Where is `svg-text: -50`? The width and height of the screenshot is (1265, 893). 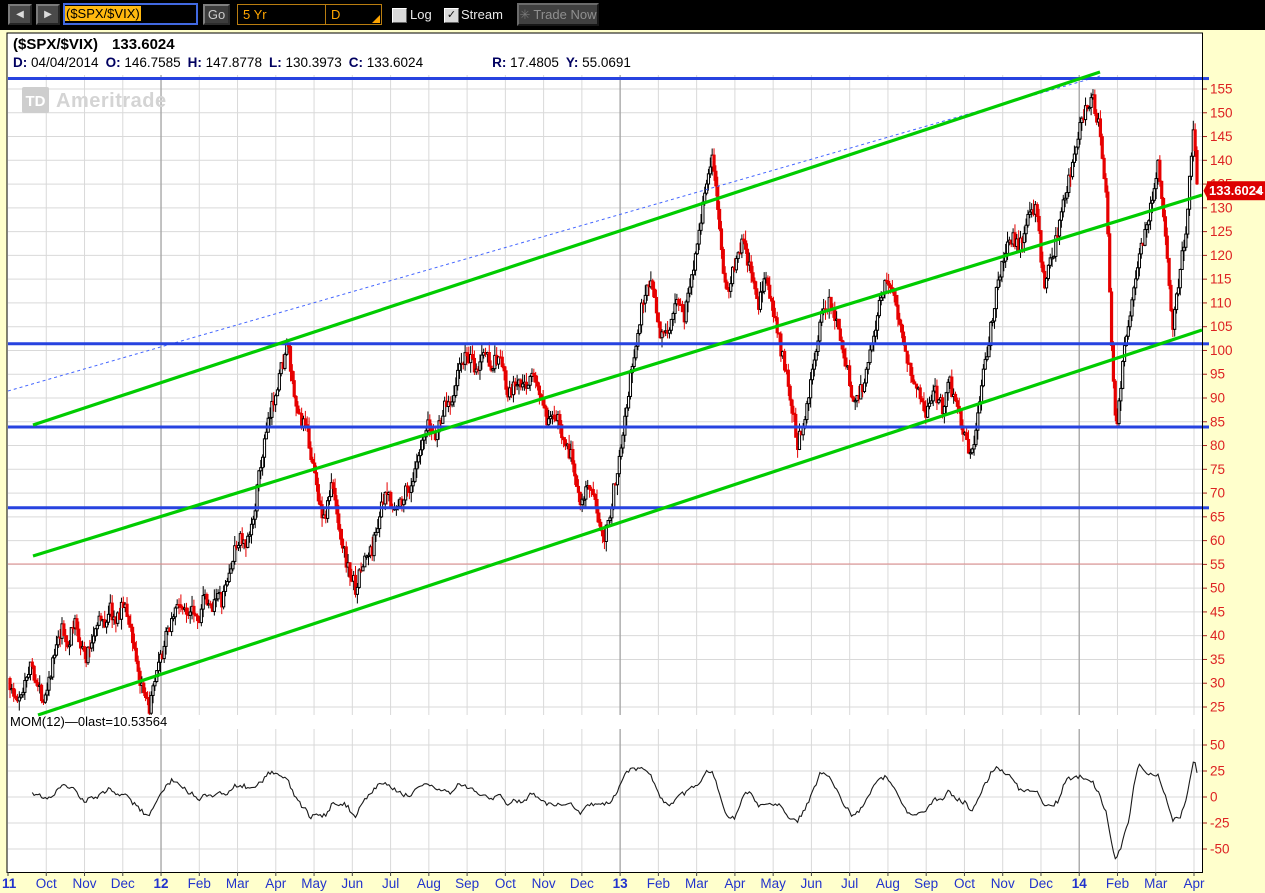 svg-text: -50 is located at coordinates (1220, 849).